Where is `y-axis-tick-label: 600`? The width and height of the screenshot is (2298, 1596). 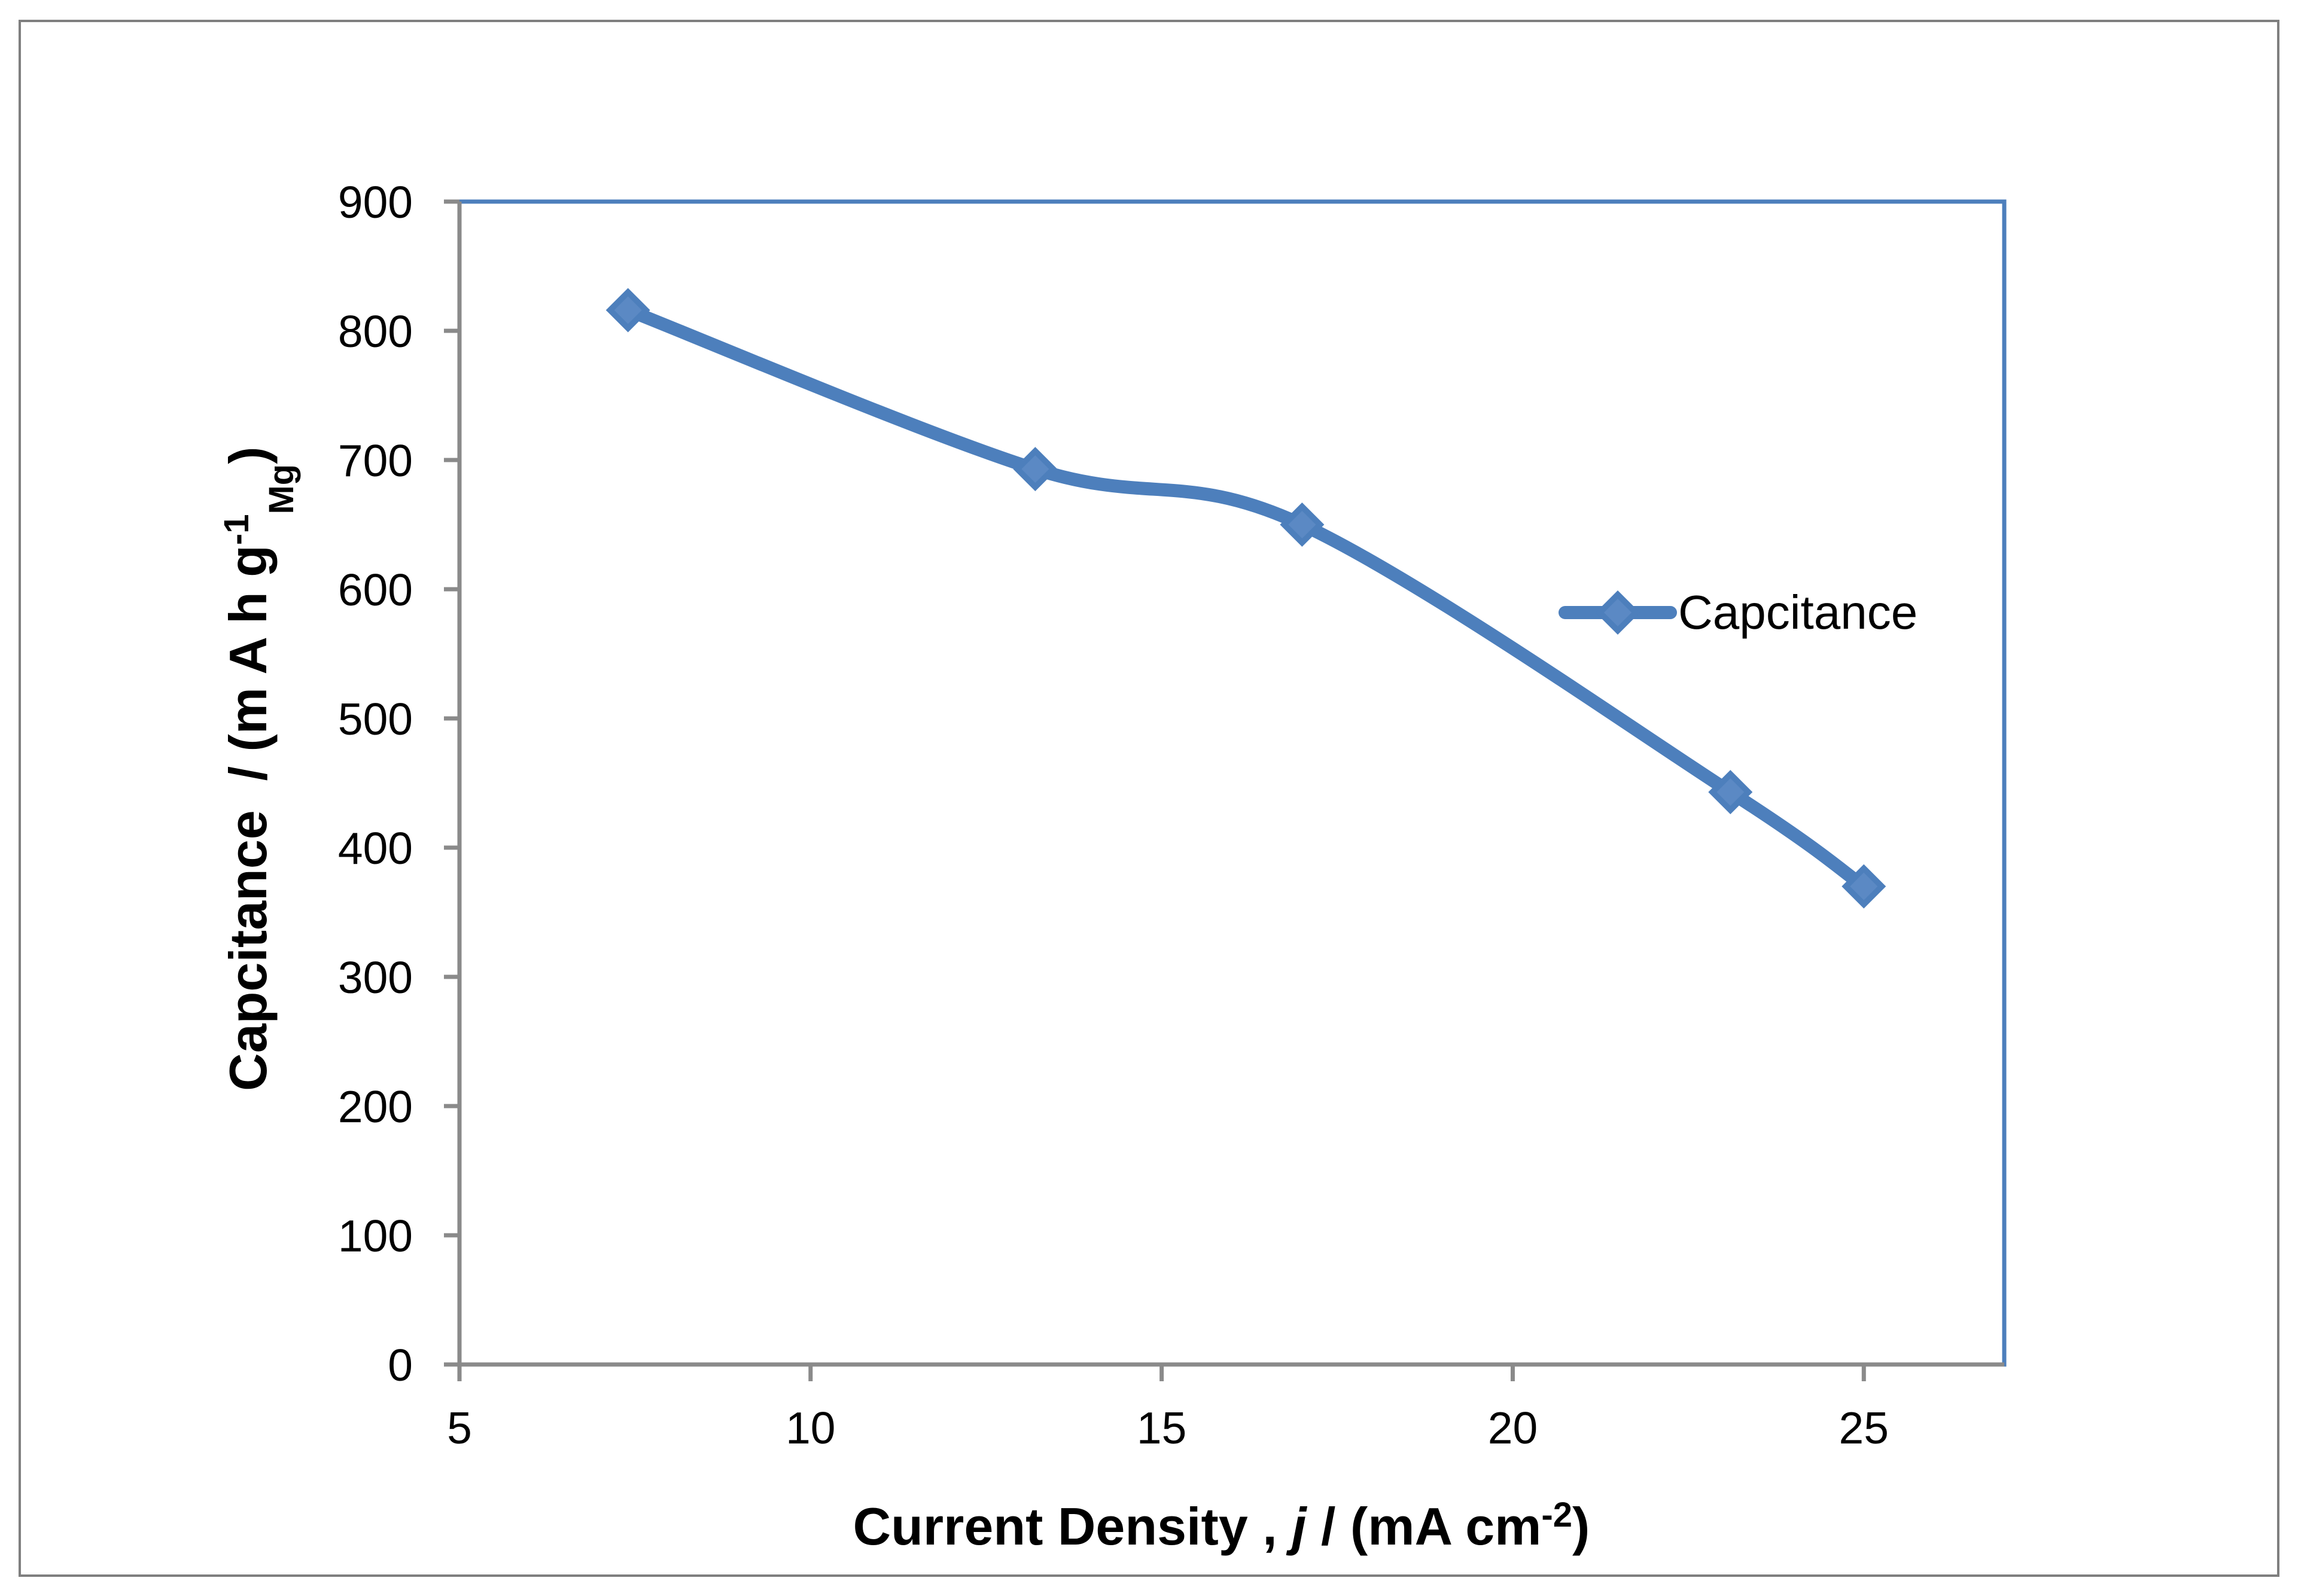 y-axis-tick-label: 600 is located at coordinates (375, 590).